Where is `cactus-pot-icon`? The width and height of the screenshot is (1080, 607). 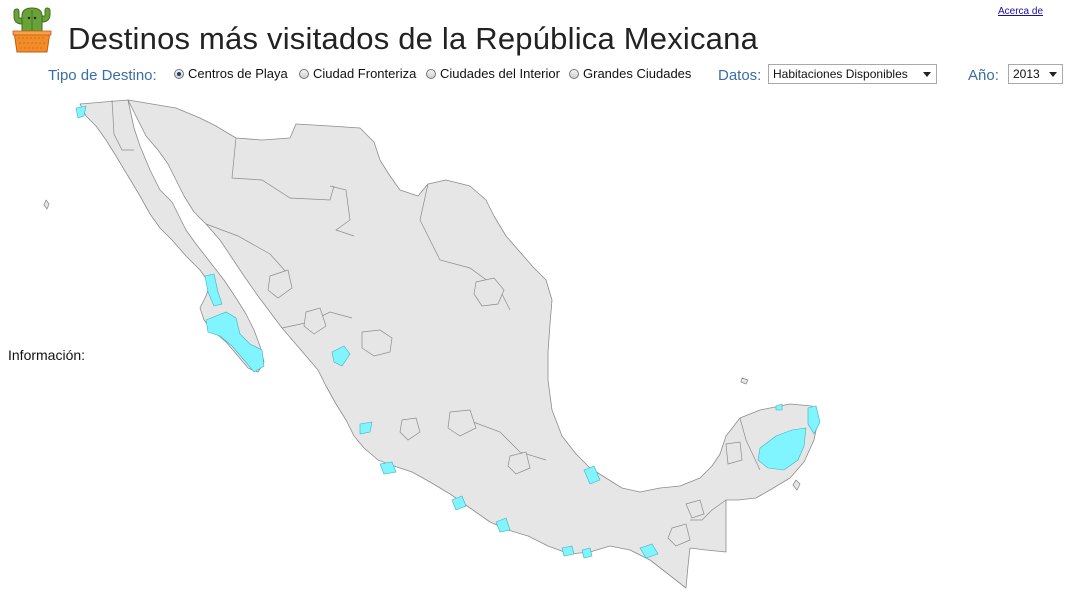
cactus-pot-icon is located at coordinates (32, 30).